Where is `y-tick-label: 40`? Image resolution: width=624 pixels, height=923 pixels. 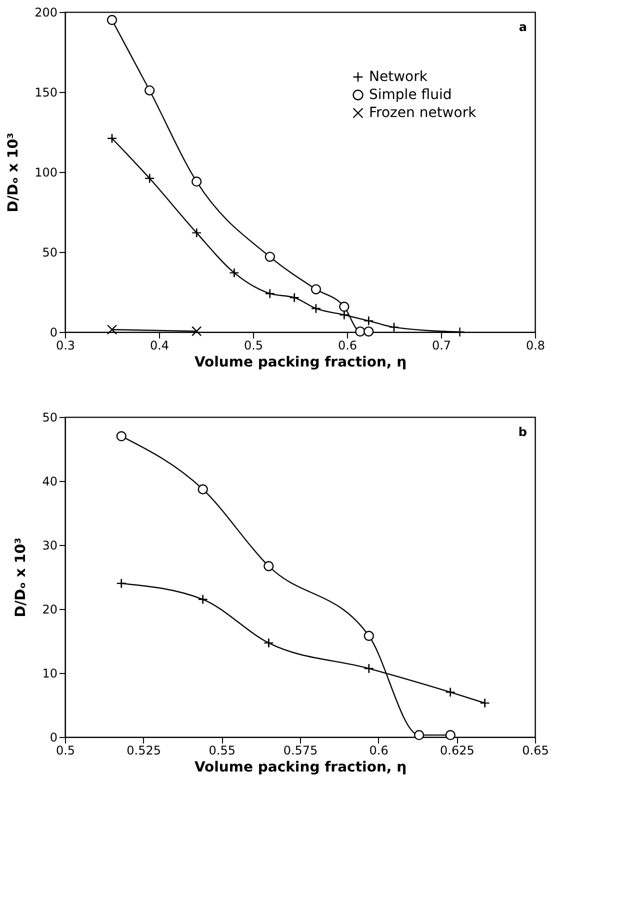 y-tick-label: 40 is located at coordinates (50, 481).